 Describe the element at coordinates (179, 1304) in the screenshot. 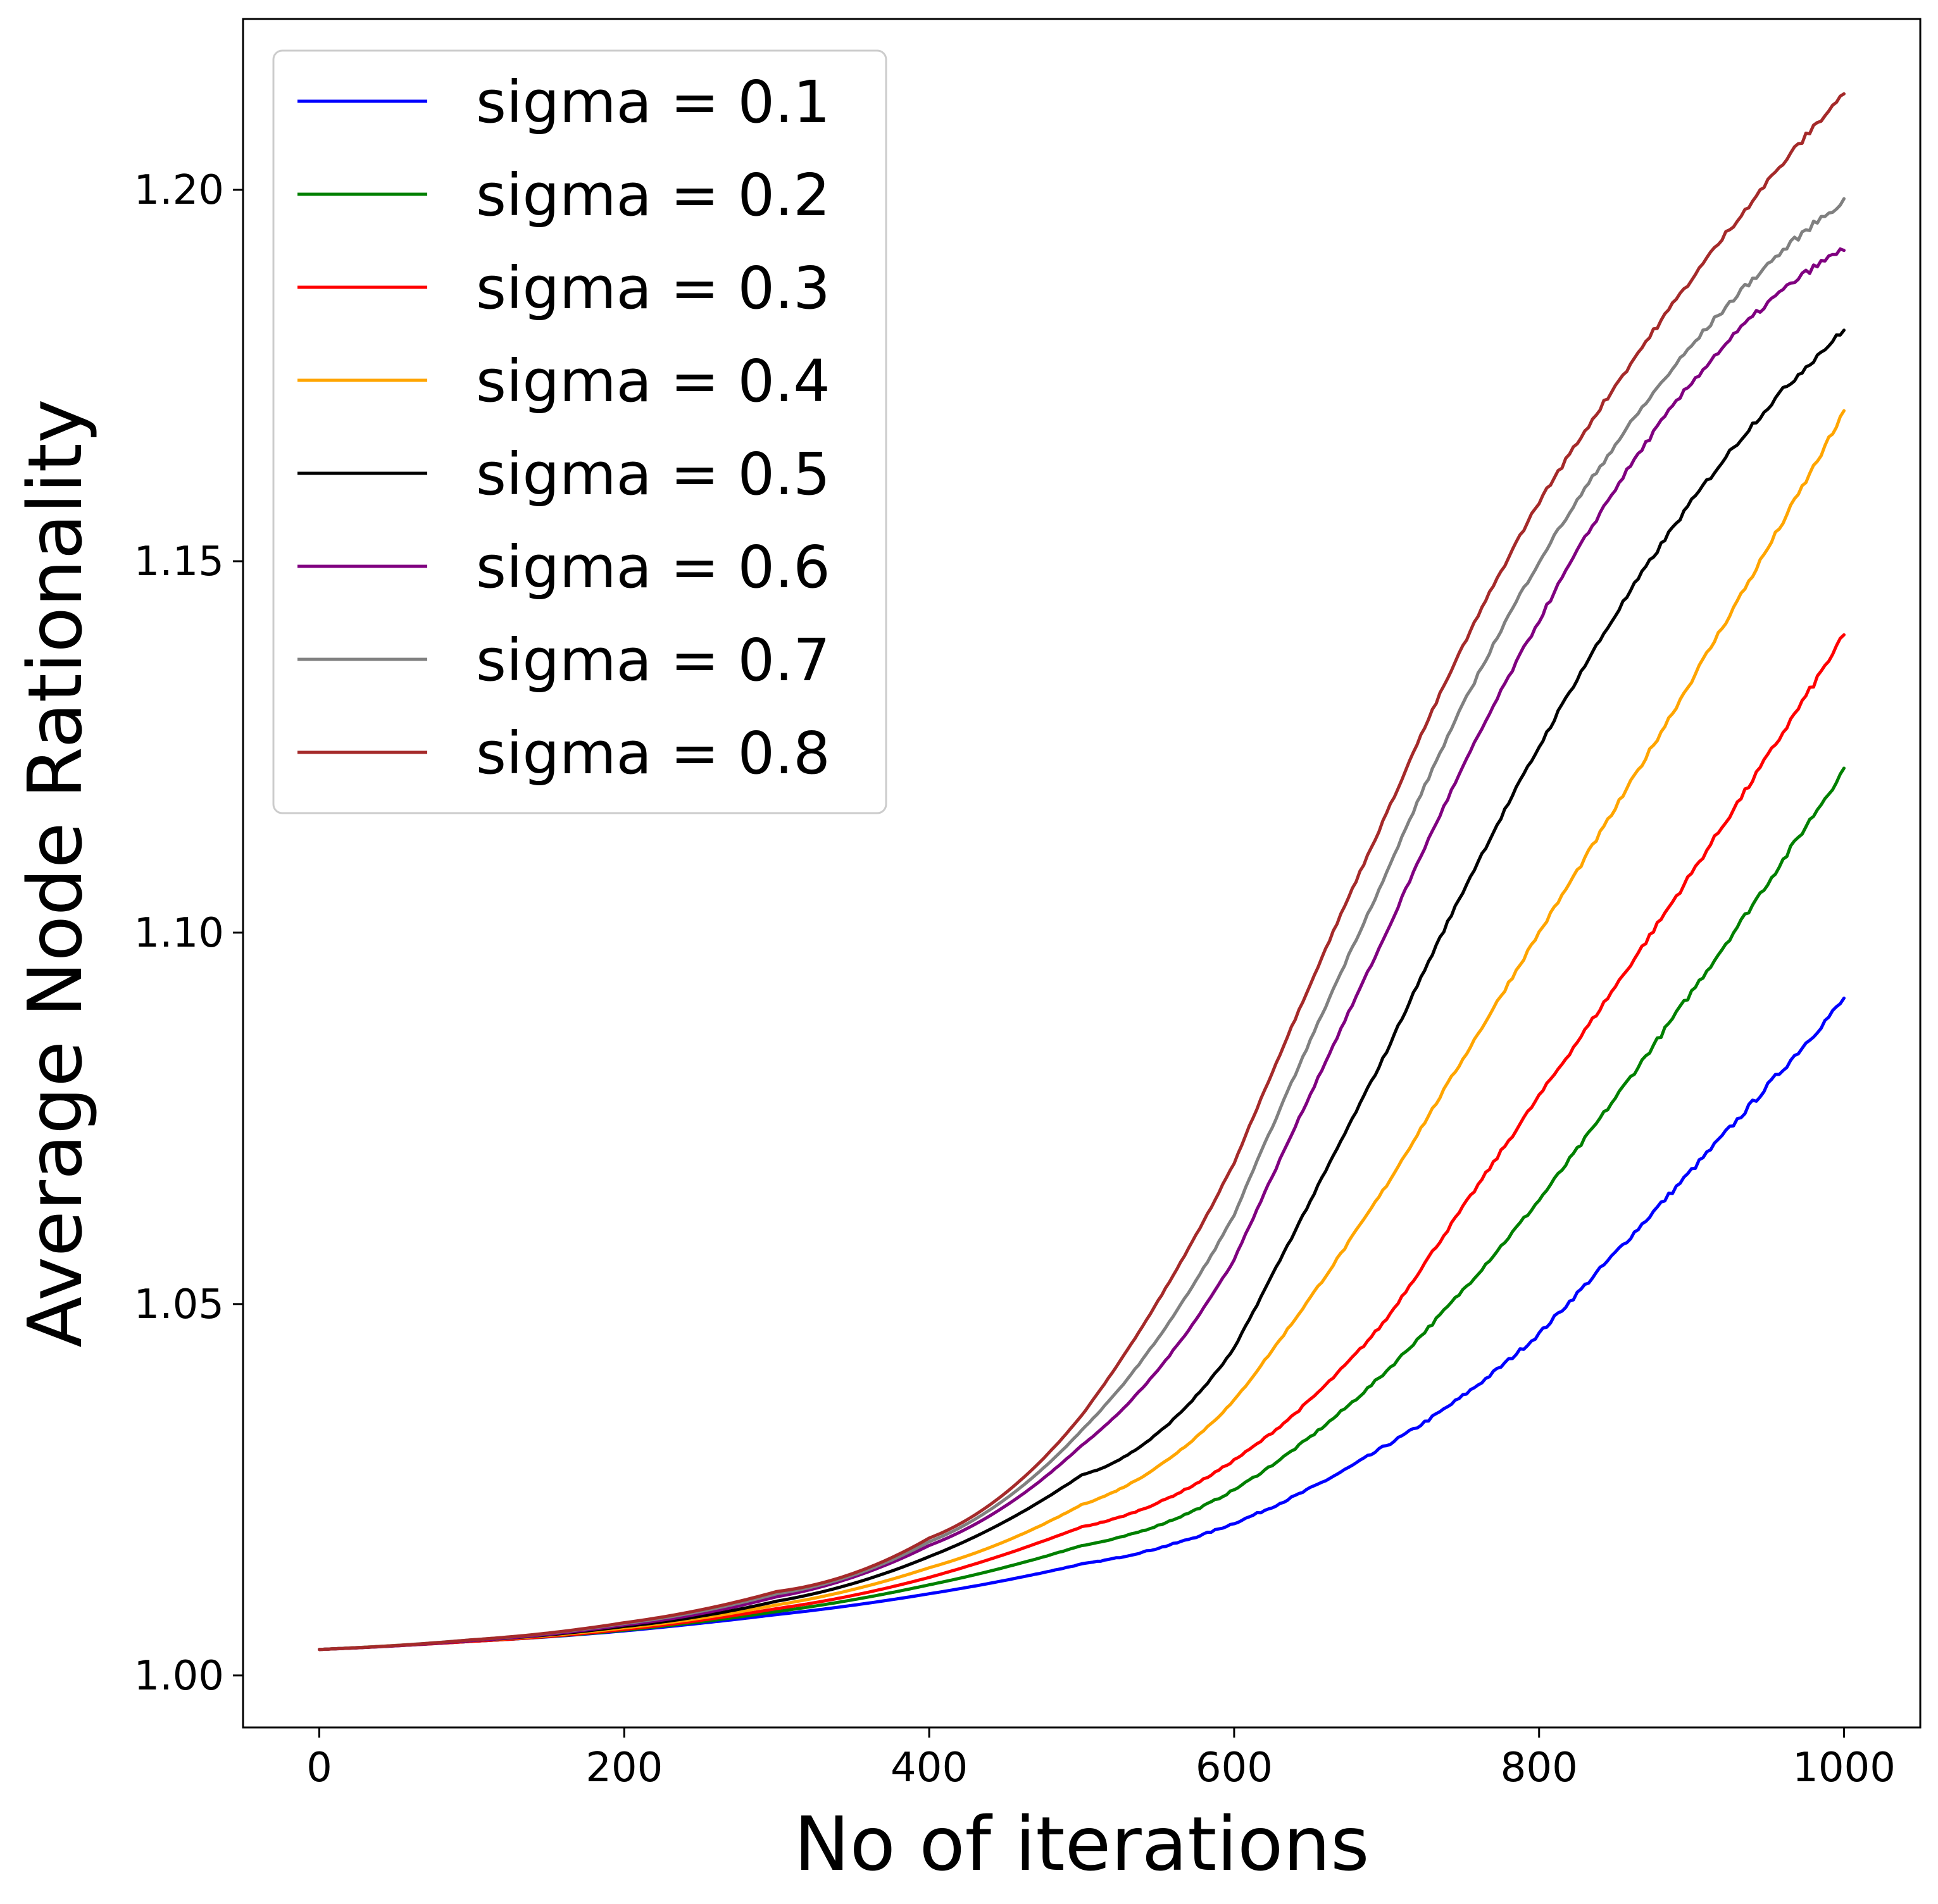

I see `y-tick-label: 1.05` at that location.